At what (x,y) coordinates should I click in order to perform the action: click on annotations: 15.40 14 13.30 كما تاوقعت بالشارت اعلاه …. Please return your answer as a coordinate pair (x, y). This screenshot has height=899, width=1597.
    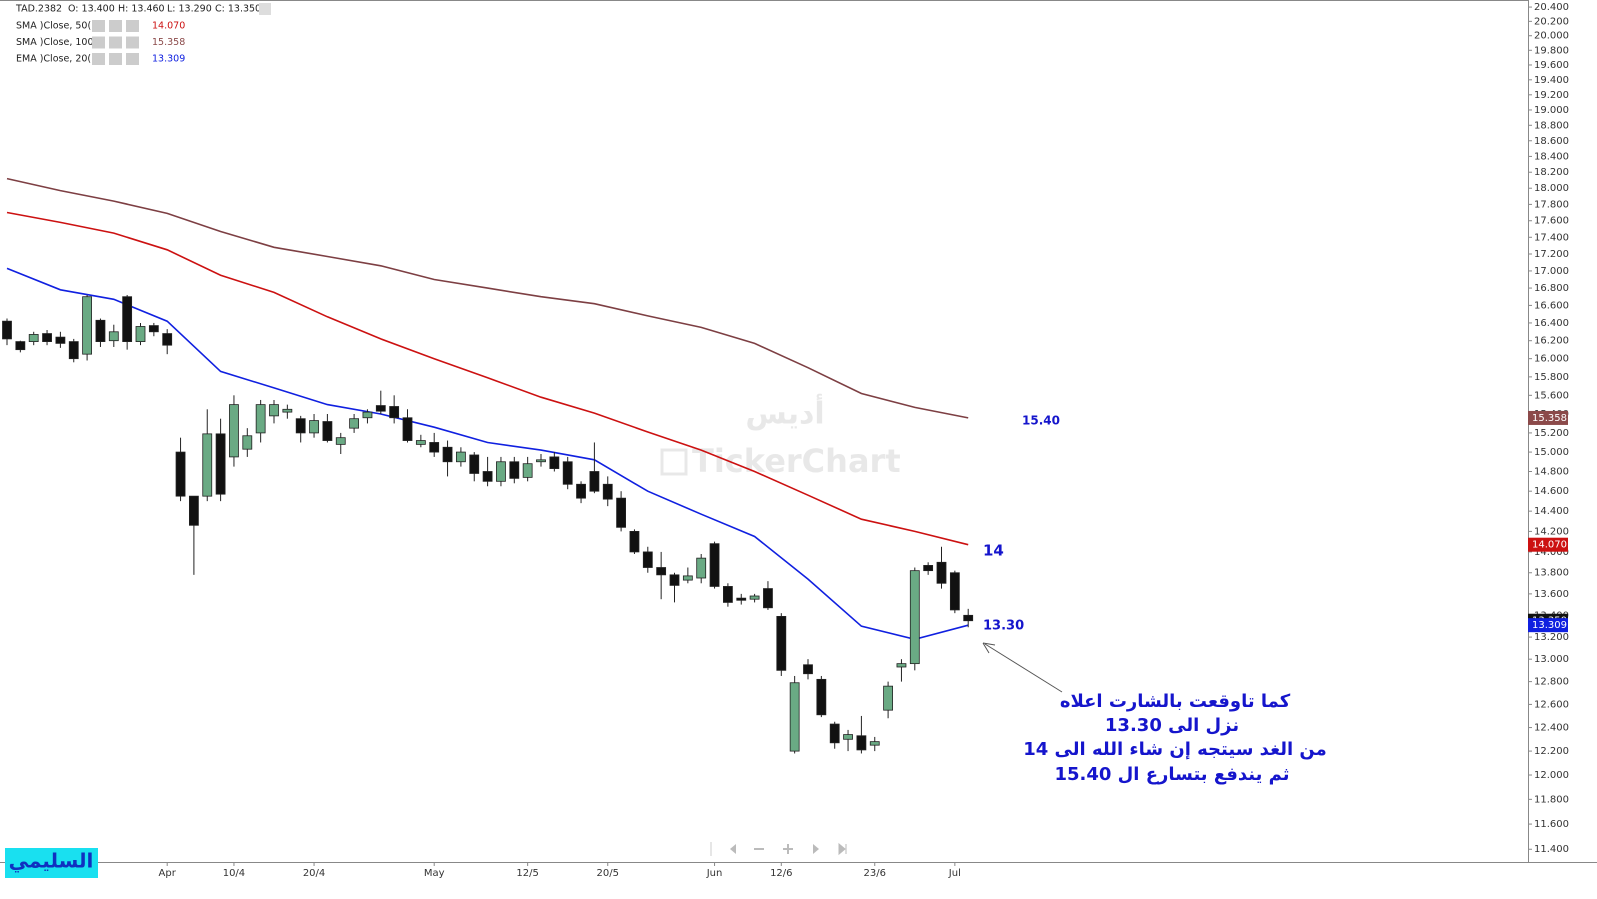
    Looking at the image, I should click on (1155, 600).